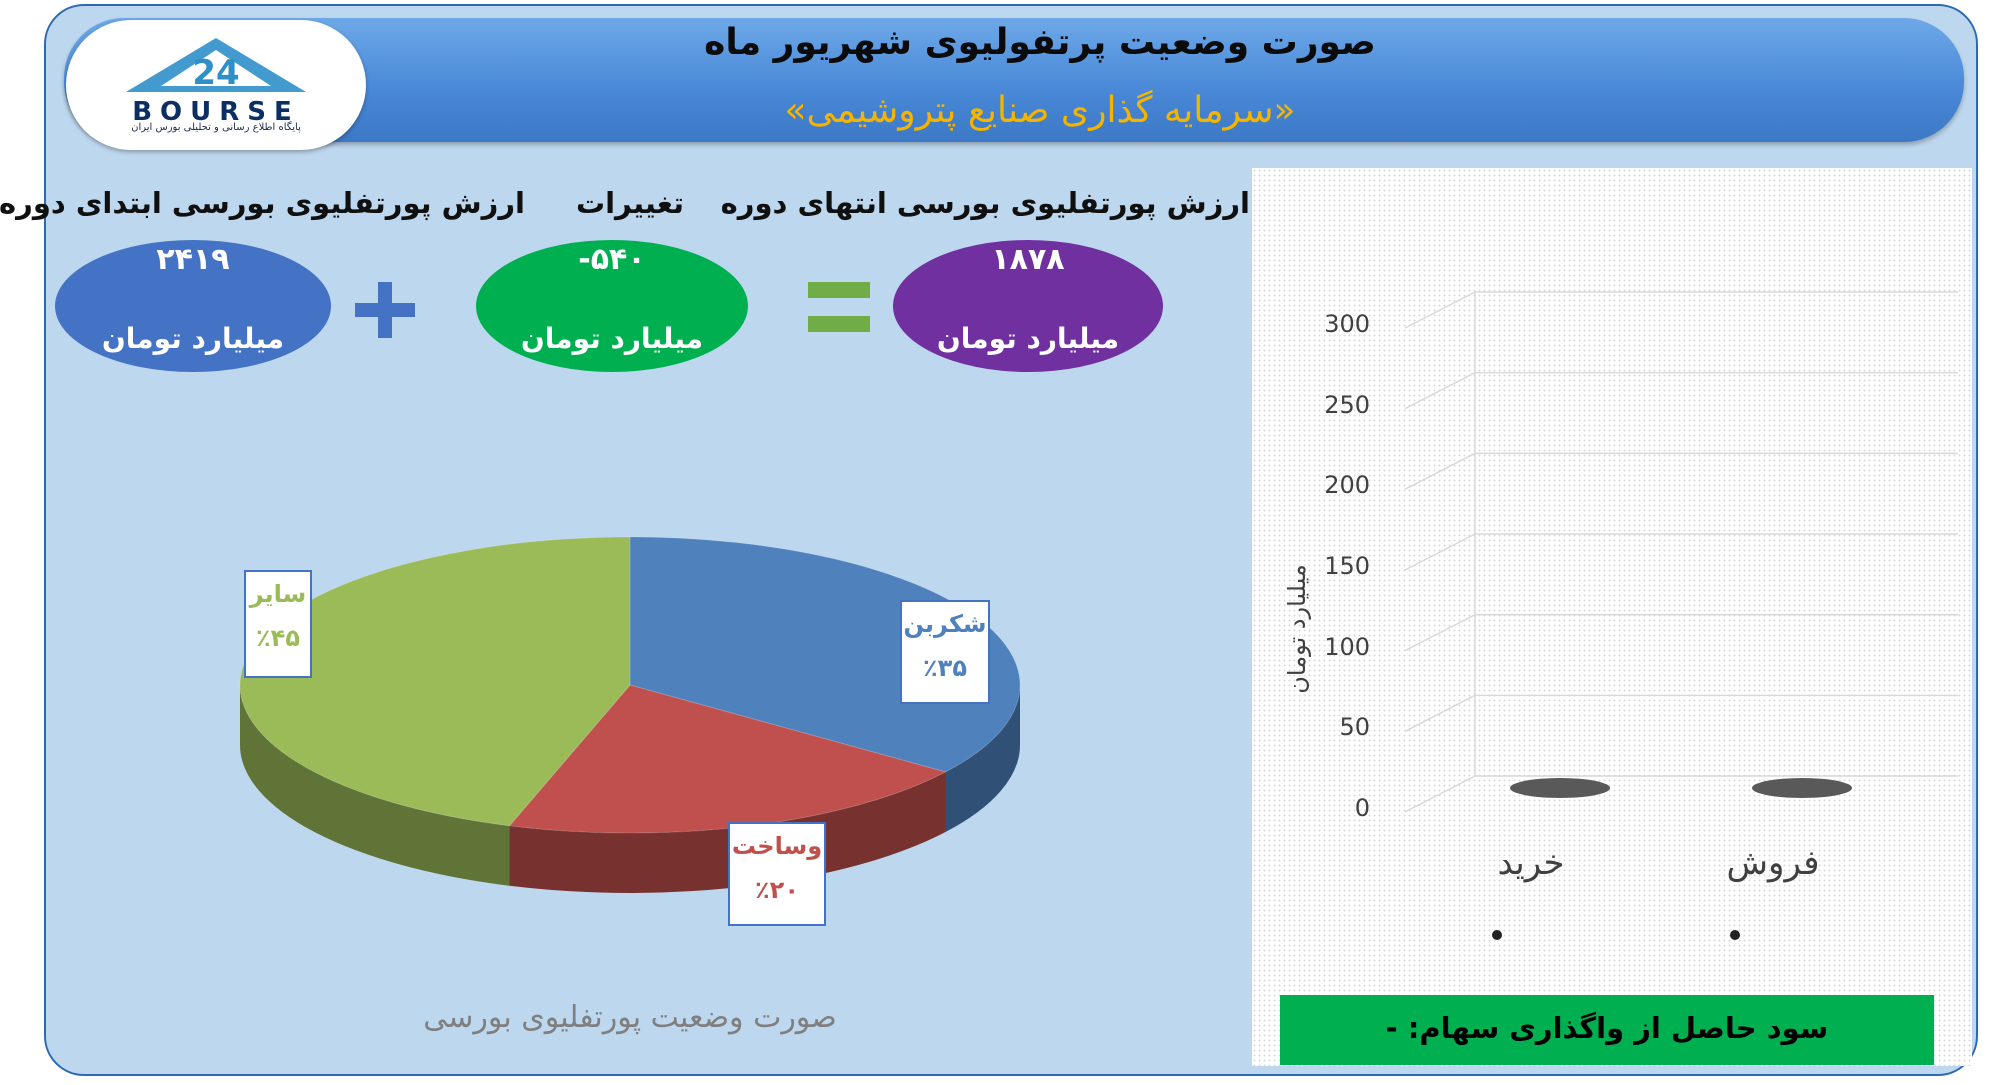  What do you see at coordinates (1028, 338) in the screenshot?
I see `end-value-unit: میلیارد تومان` at bounding box center [1028, 338].